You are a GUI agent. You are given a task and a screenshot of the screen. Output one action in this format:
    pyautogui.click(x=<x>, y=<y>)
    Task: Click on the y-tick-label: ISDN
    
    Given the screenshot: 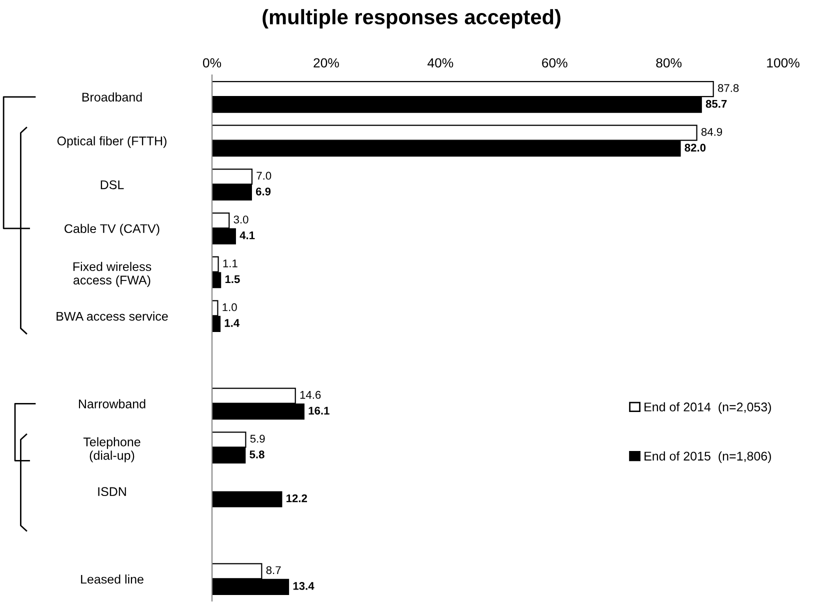 What is the action you would take?
    pyautogui.click(x=112, y=491)
    